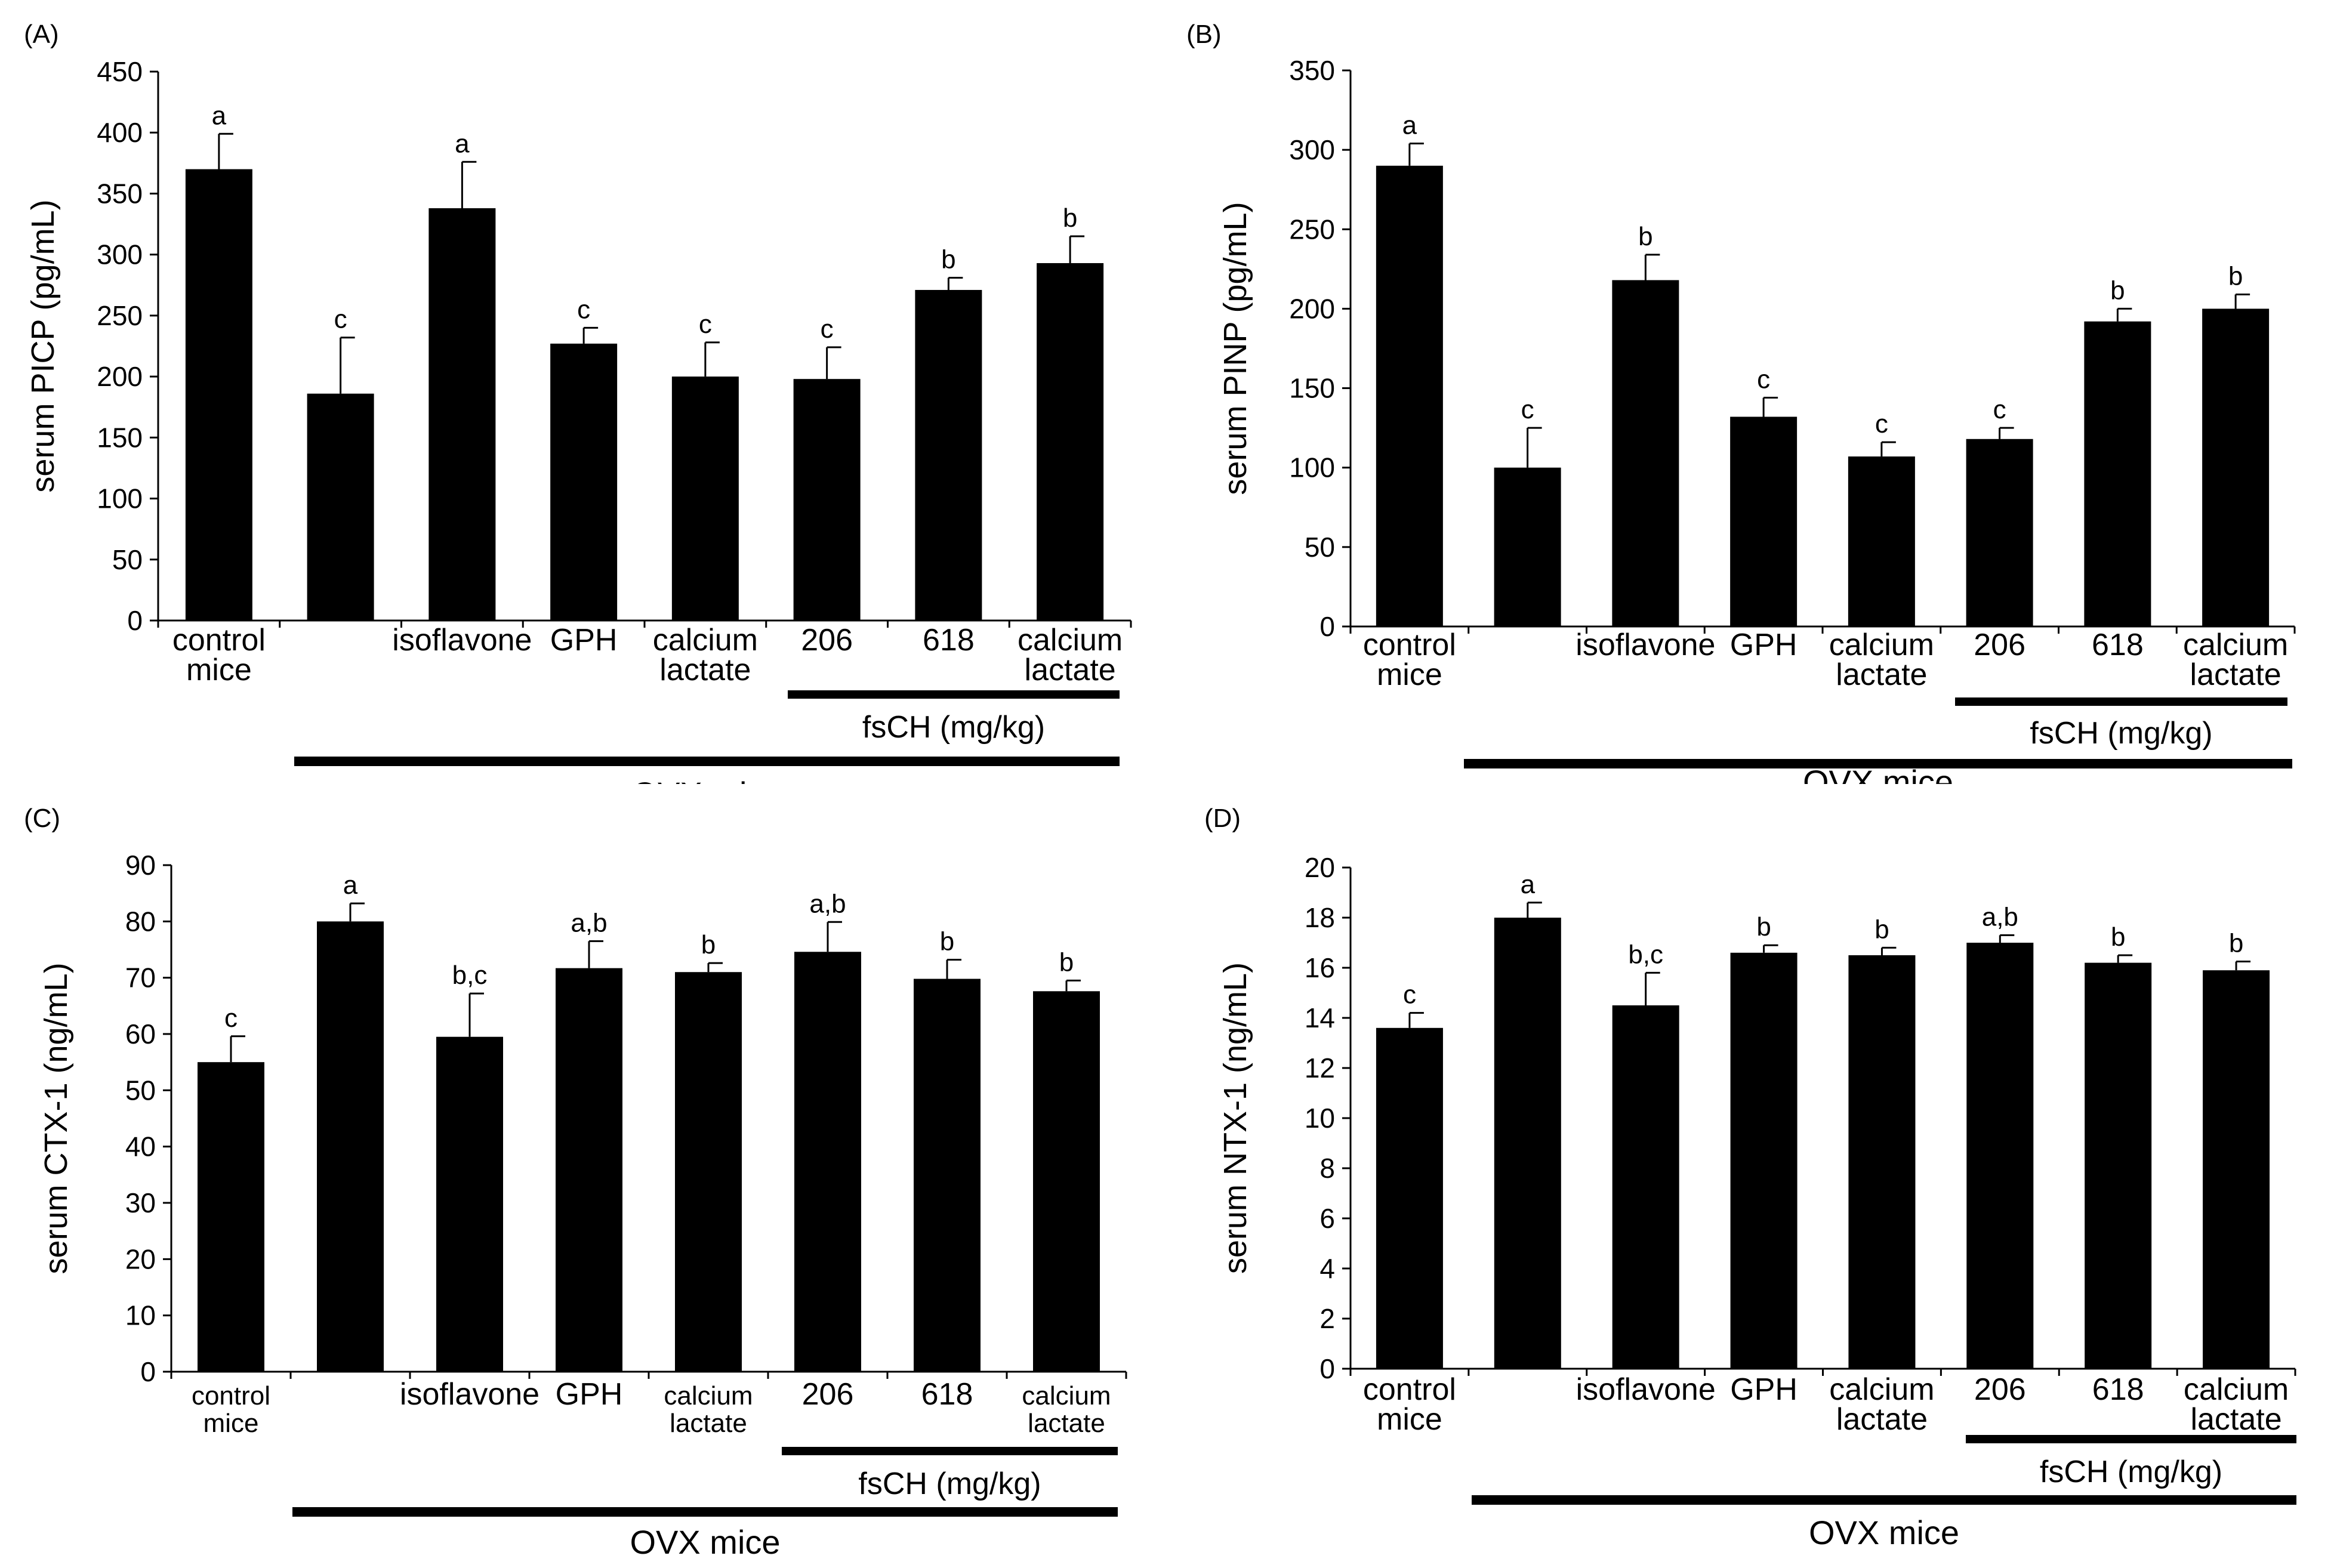  I want to click on significance-label: a,b, so click(2000, 916).